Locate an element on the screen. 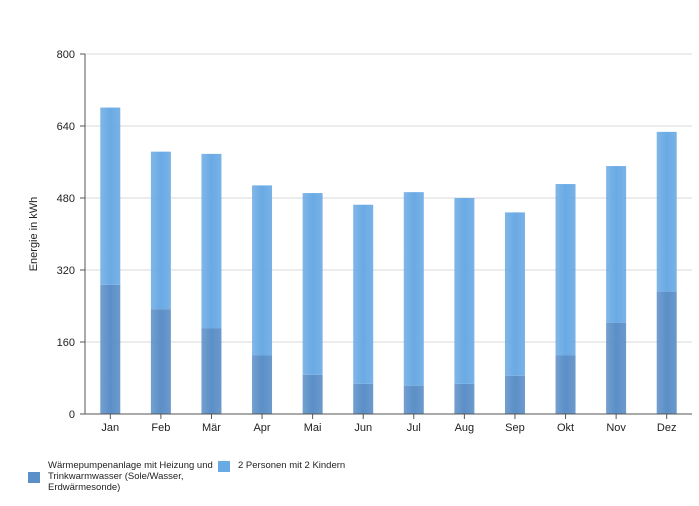  bar-heatpump-Dez is located at coordinates (666, 352).